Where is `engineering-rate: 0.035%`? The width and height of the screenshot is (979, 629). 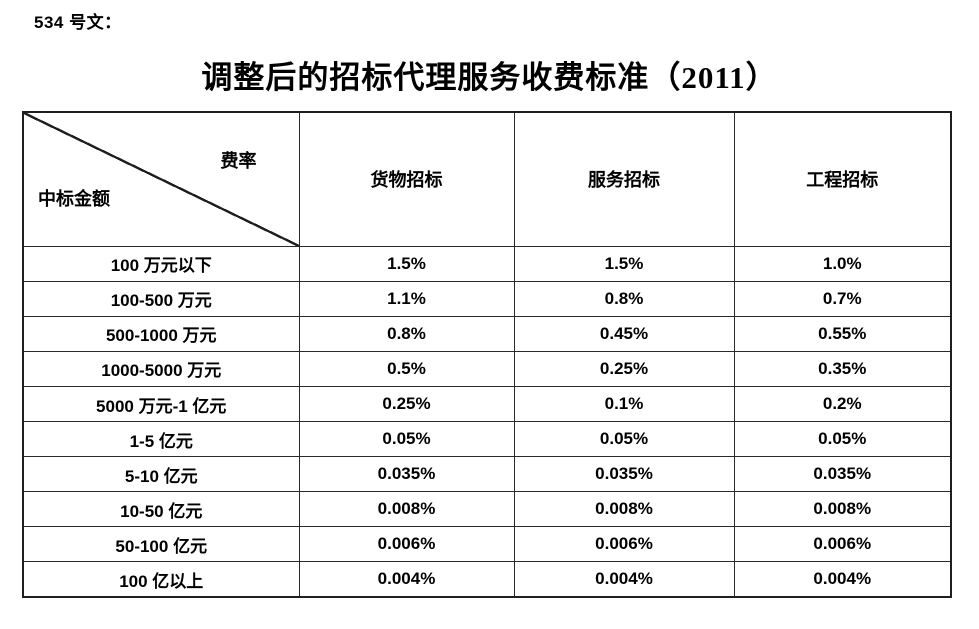
engineering-rate: 0.035% is located at coordinates (842, 474).